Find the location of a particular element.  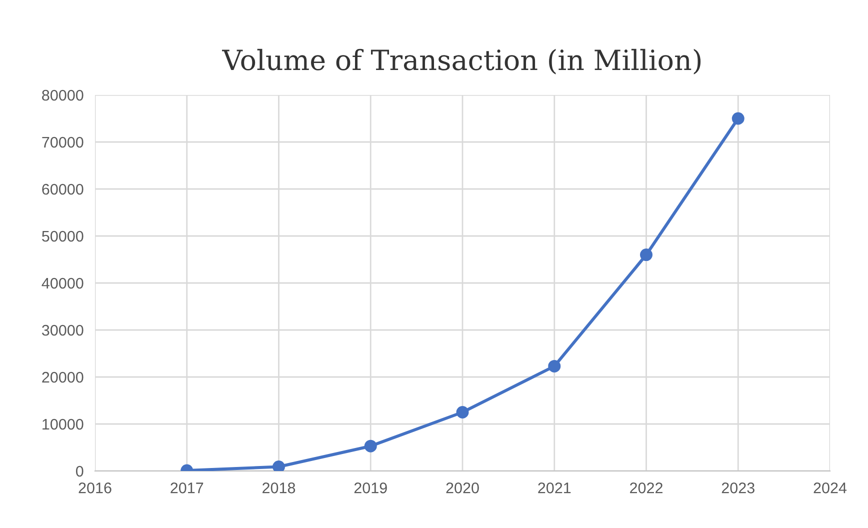

x-tick-label: 2017 is located at coordinates (187, 488).